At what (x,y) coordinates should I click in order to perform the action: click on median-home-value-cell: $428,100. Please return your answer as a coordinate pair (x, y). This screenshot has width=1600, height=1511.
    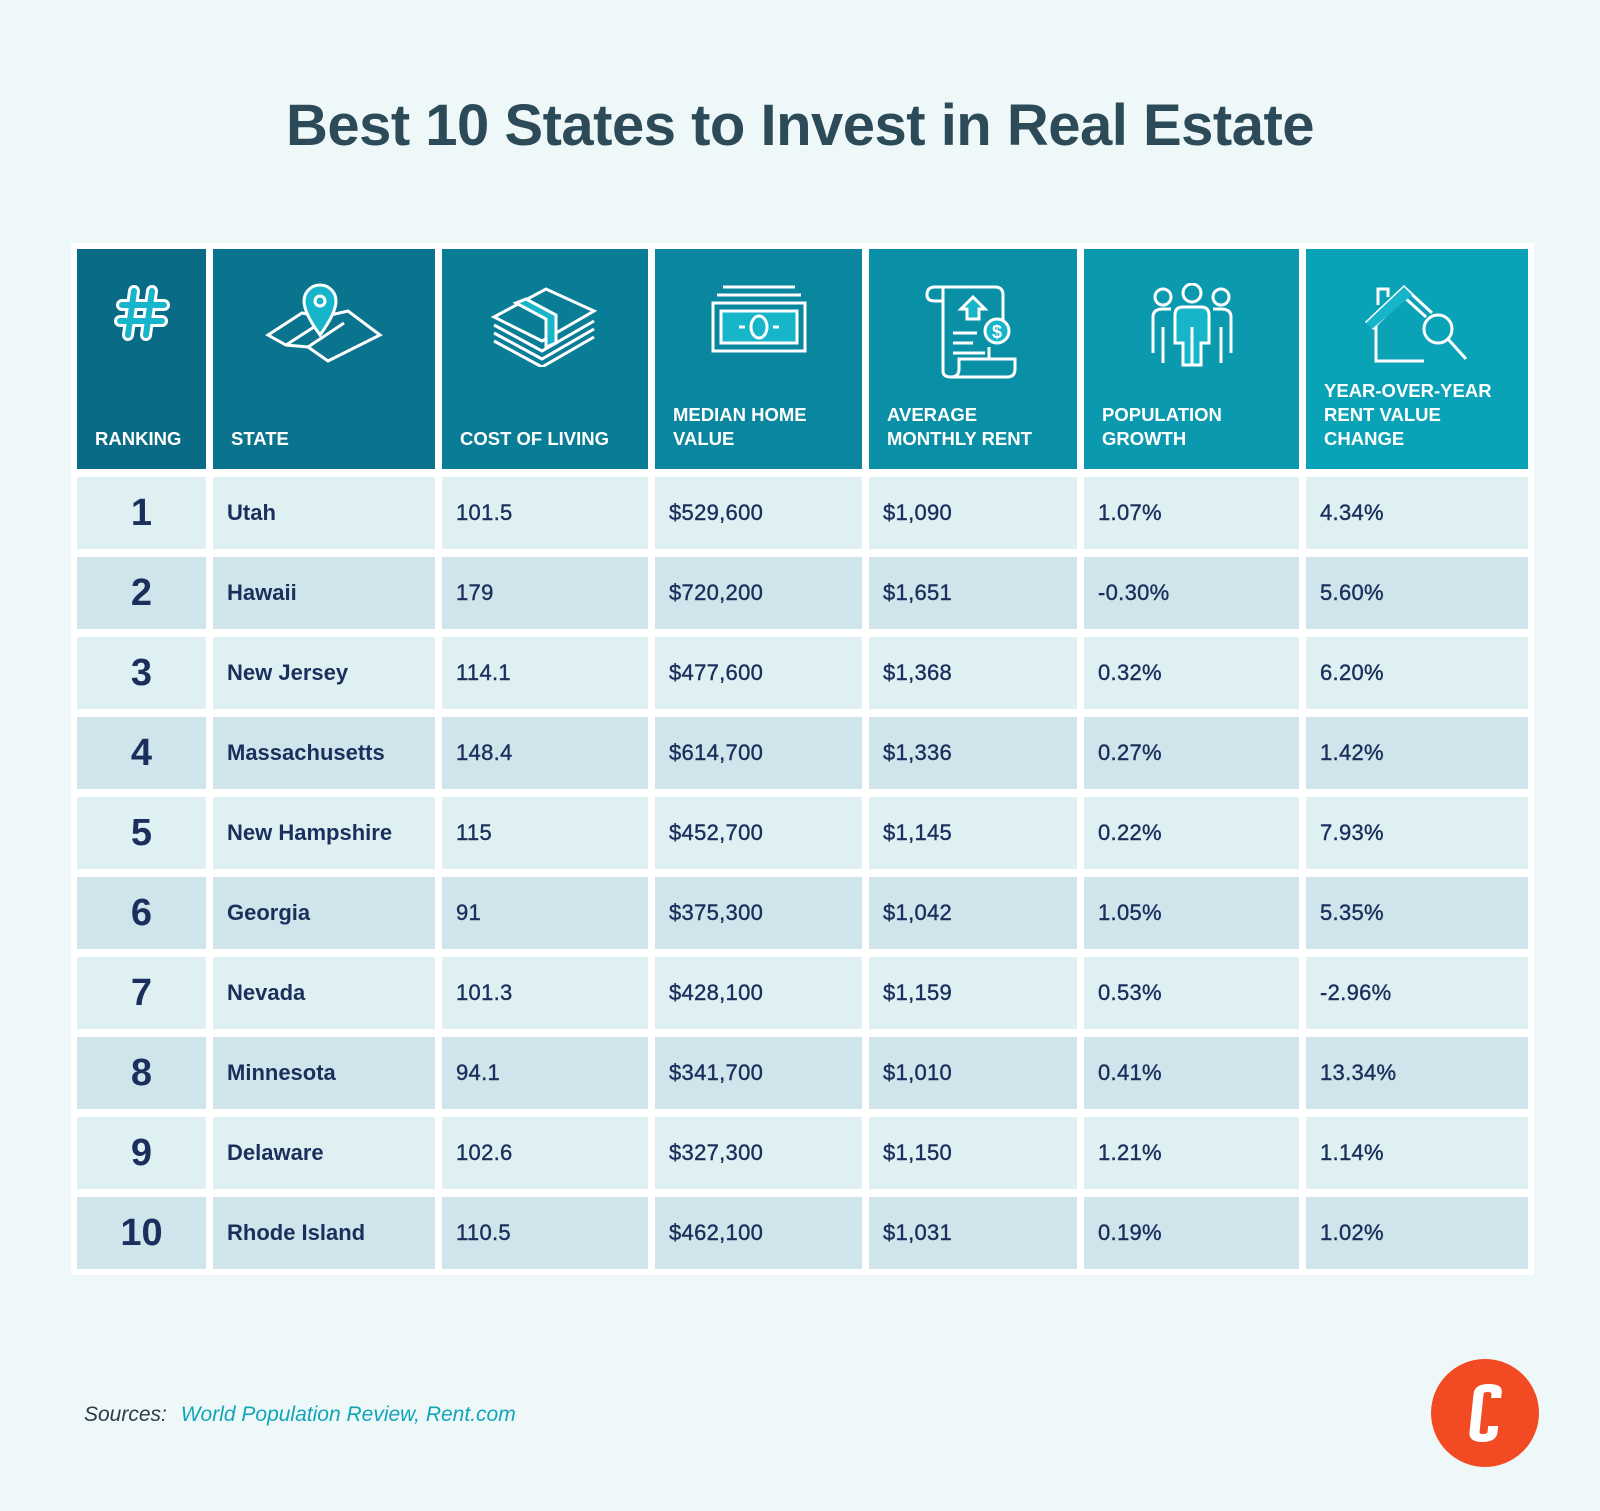
    Looking at the image, I should click on (758, 993).